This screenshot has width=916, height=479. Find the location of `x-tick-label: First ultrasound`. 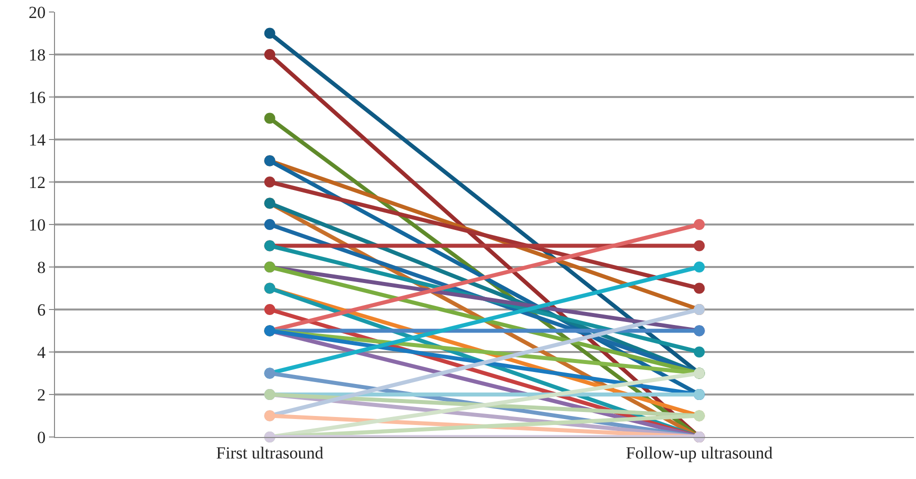

x-tick-label: First ultrasound is located at coordinates (270, 452).